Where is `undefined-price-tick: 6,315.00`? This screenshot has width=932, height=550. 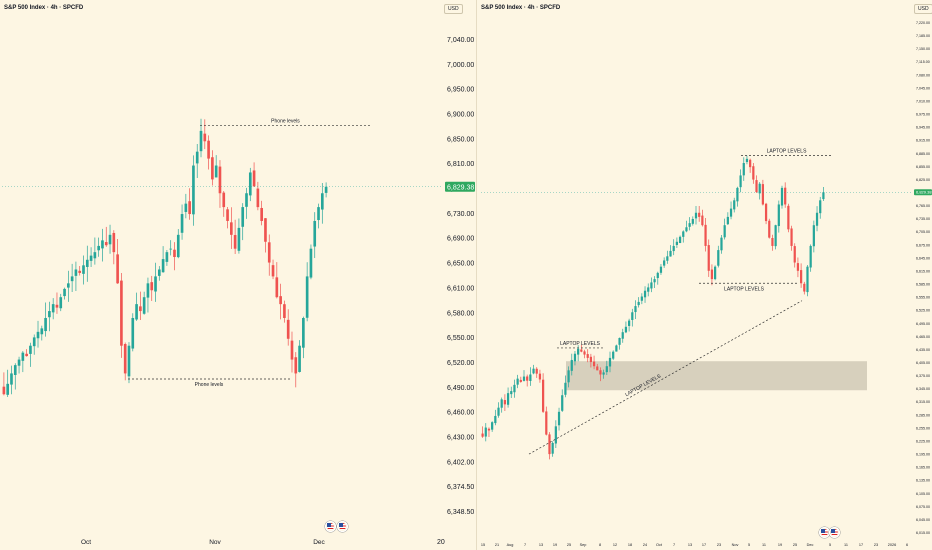
undefined-price-tick: 6,315.00 is located at coordinates (923, 402).